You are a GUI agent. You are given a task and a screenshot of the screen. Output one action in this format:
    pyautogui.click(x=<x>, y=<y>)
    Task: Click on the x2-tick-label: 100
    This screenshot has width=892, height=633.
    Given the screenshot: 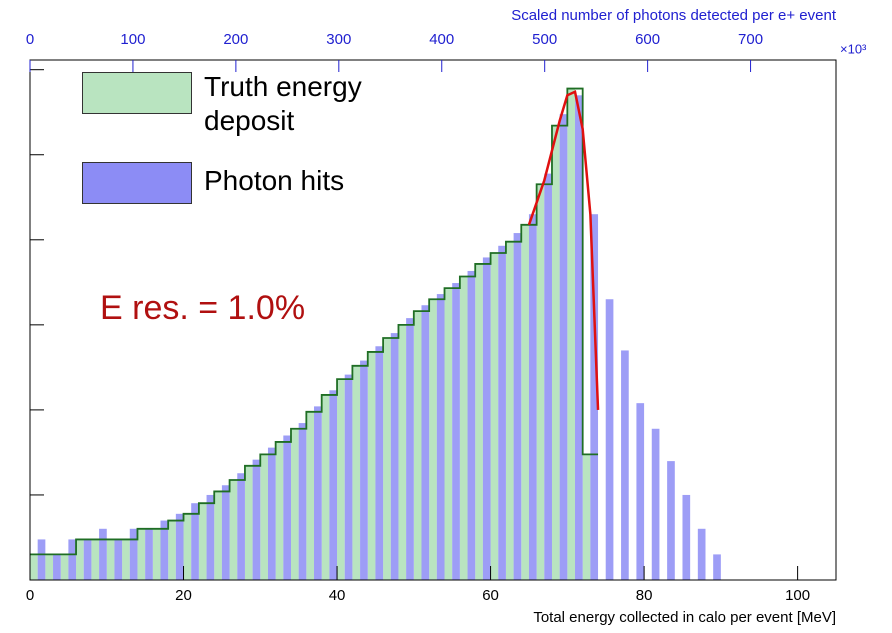 What is the action you would take?
    pyautogui.click(x=132, y=39)
    